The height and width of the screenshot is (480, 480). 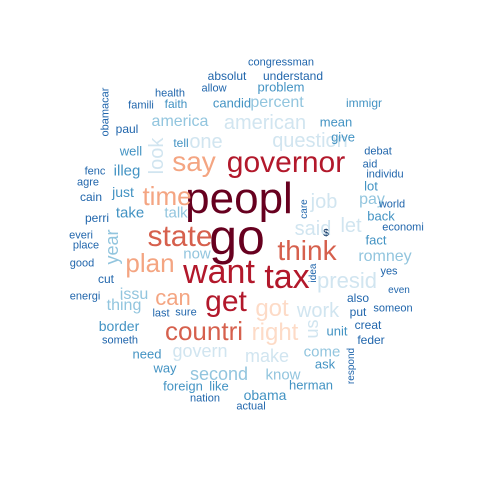 I want to click on word-talk: talk, so click(x=176, y=213).